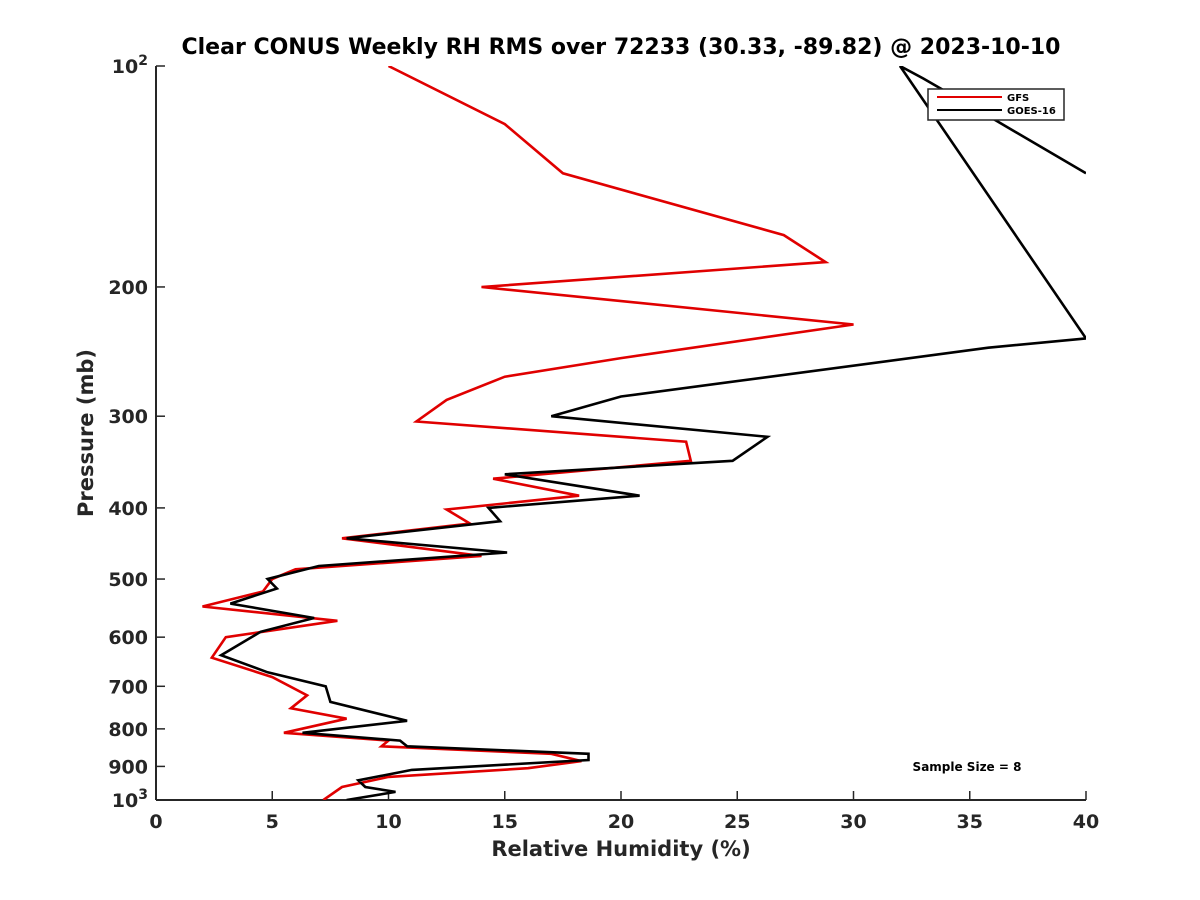  Describe the element at coordinates (970, 822) in the screenshot. I see `x-tick-label: 35` at that location.